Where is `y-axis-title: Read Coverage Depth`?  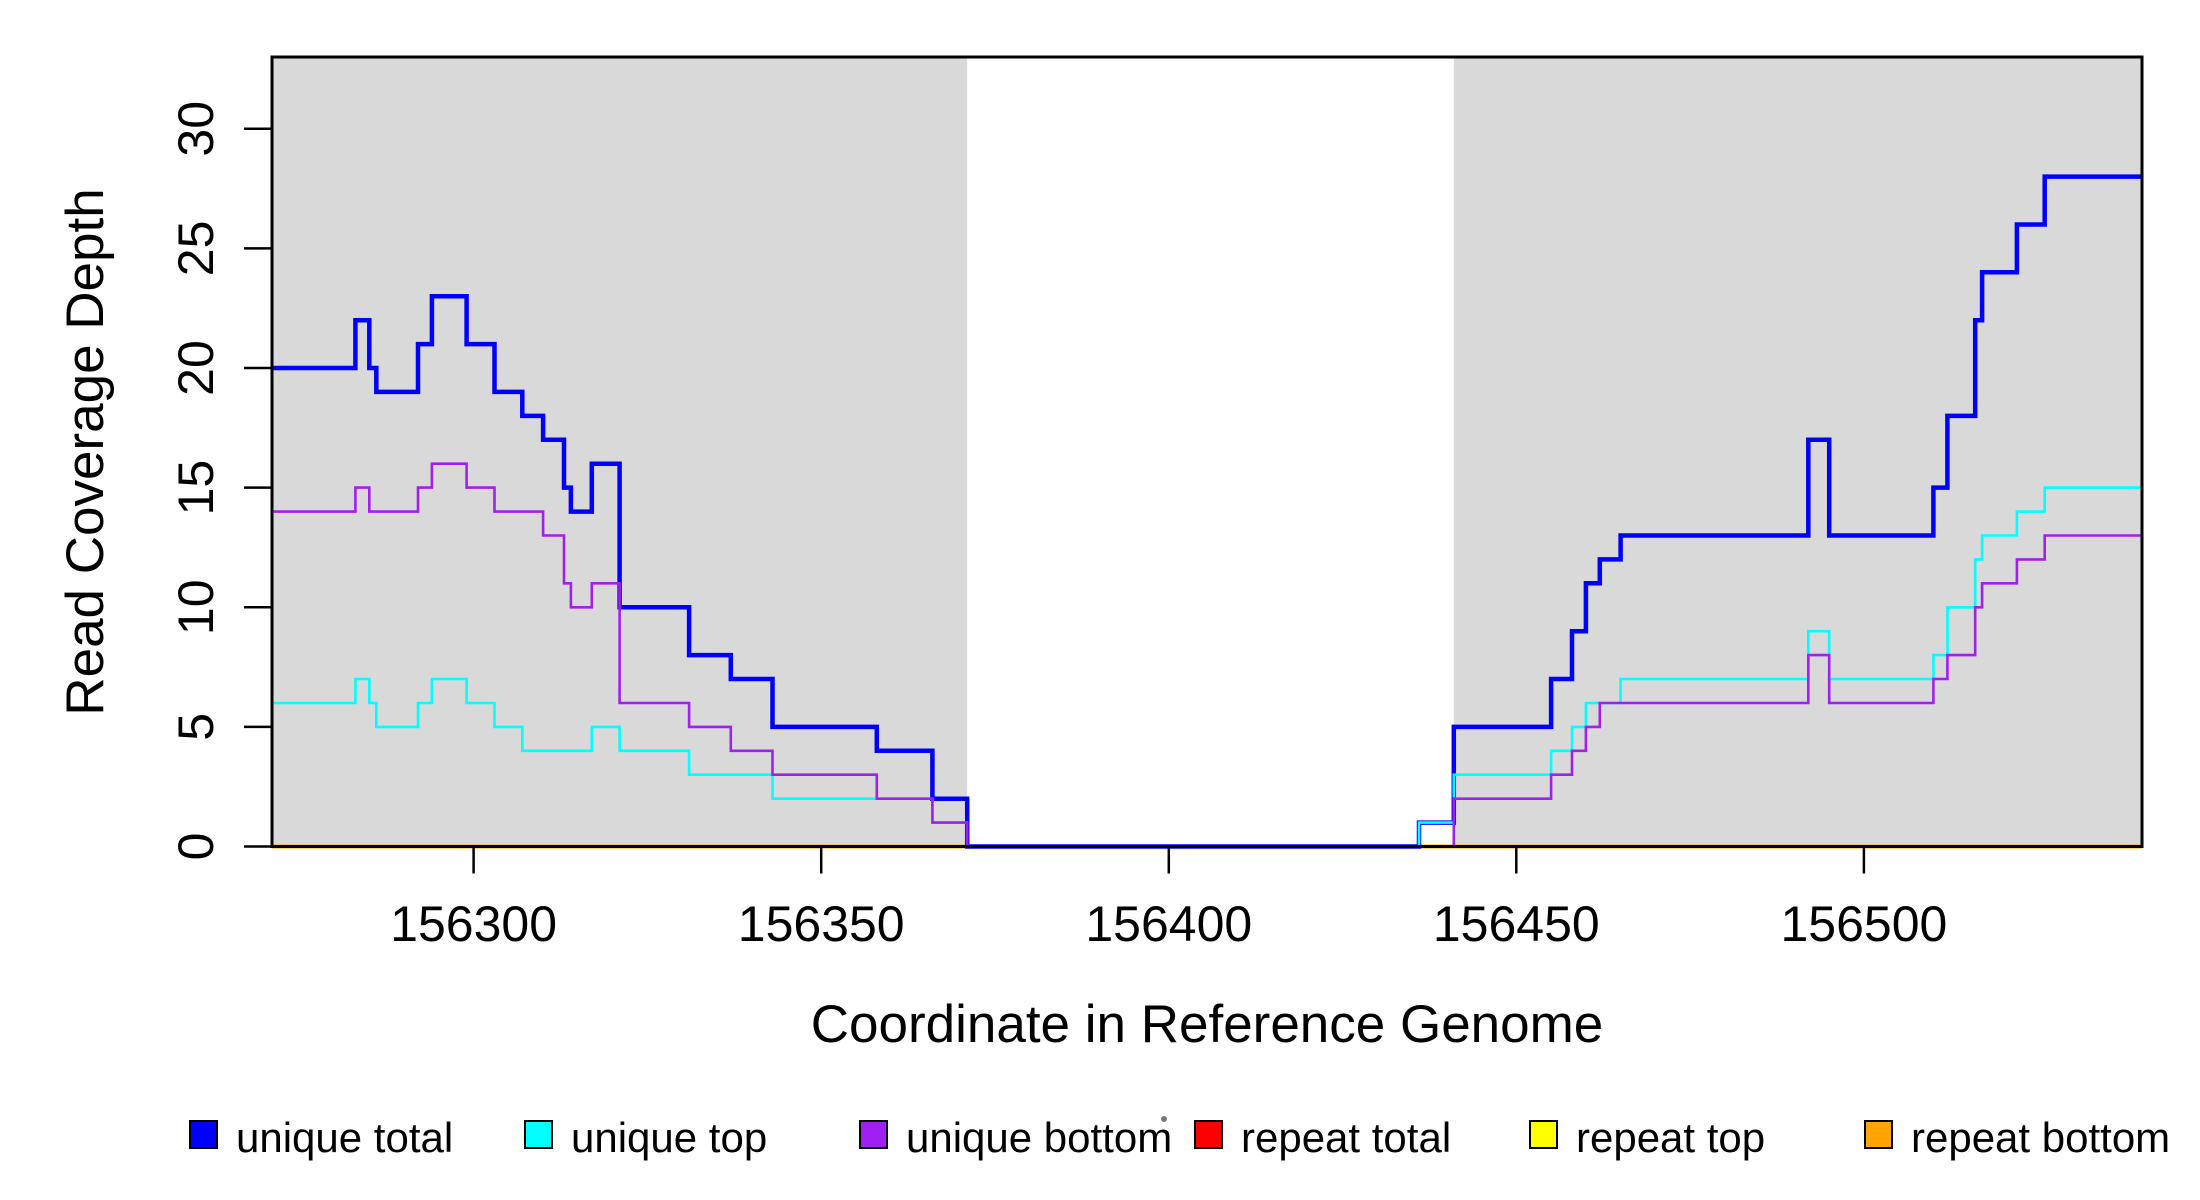
y-axis-title: Read Coverage Depth is located at coordinates (85, 451).